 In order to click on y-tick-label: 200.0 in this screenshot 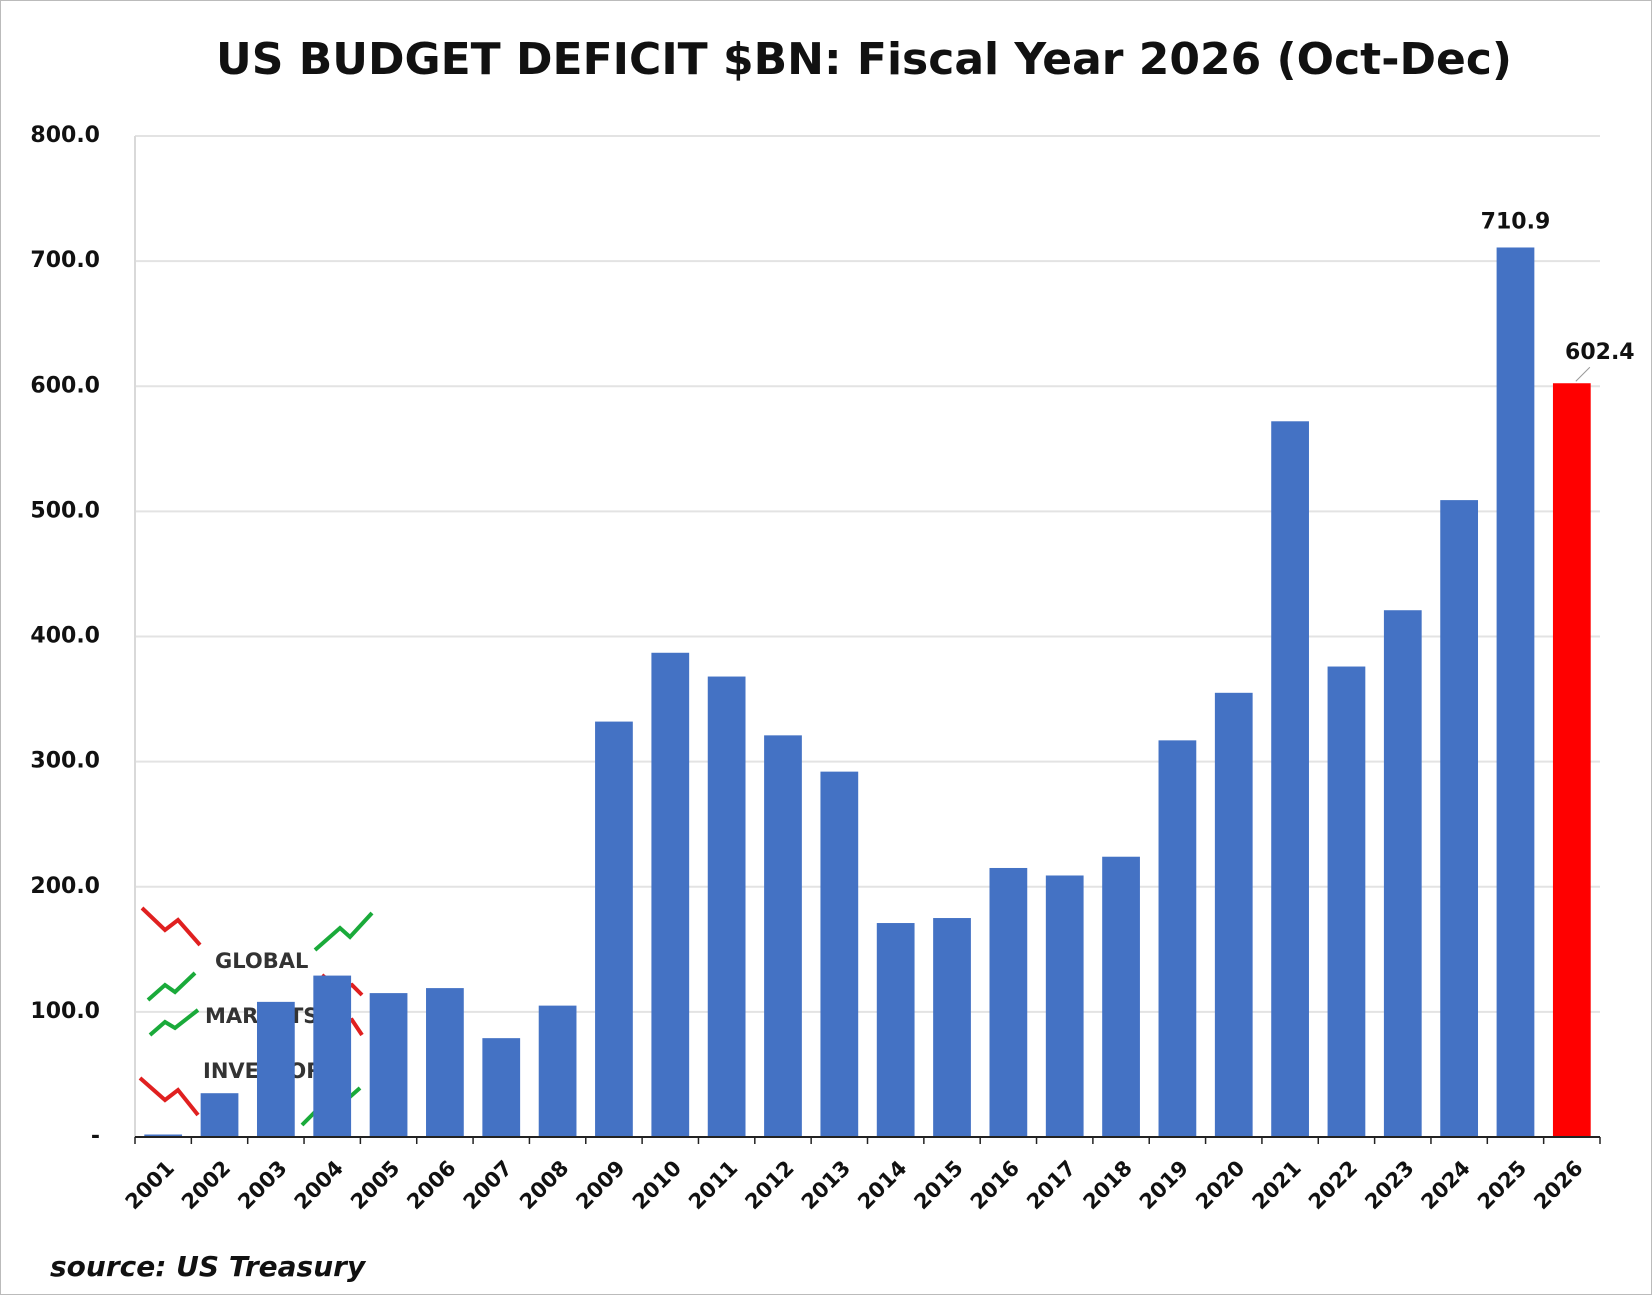, I will do `click(65, 886)`.